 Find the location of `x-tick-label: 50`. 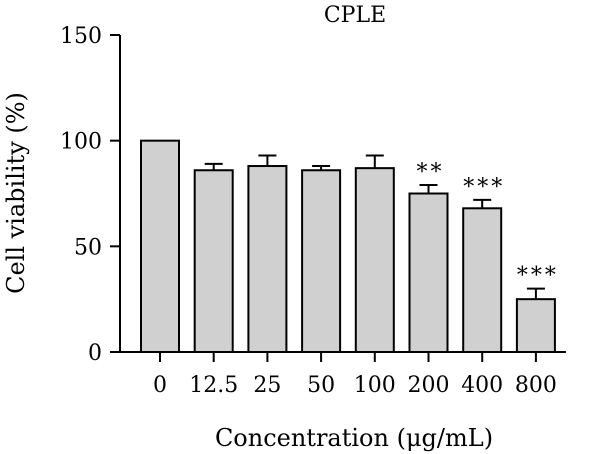

x-tick-label: 50 is located at coordinates (321, 385).